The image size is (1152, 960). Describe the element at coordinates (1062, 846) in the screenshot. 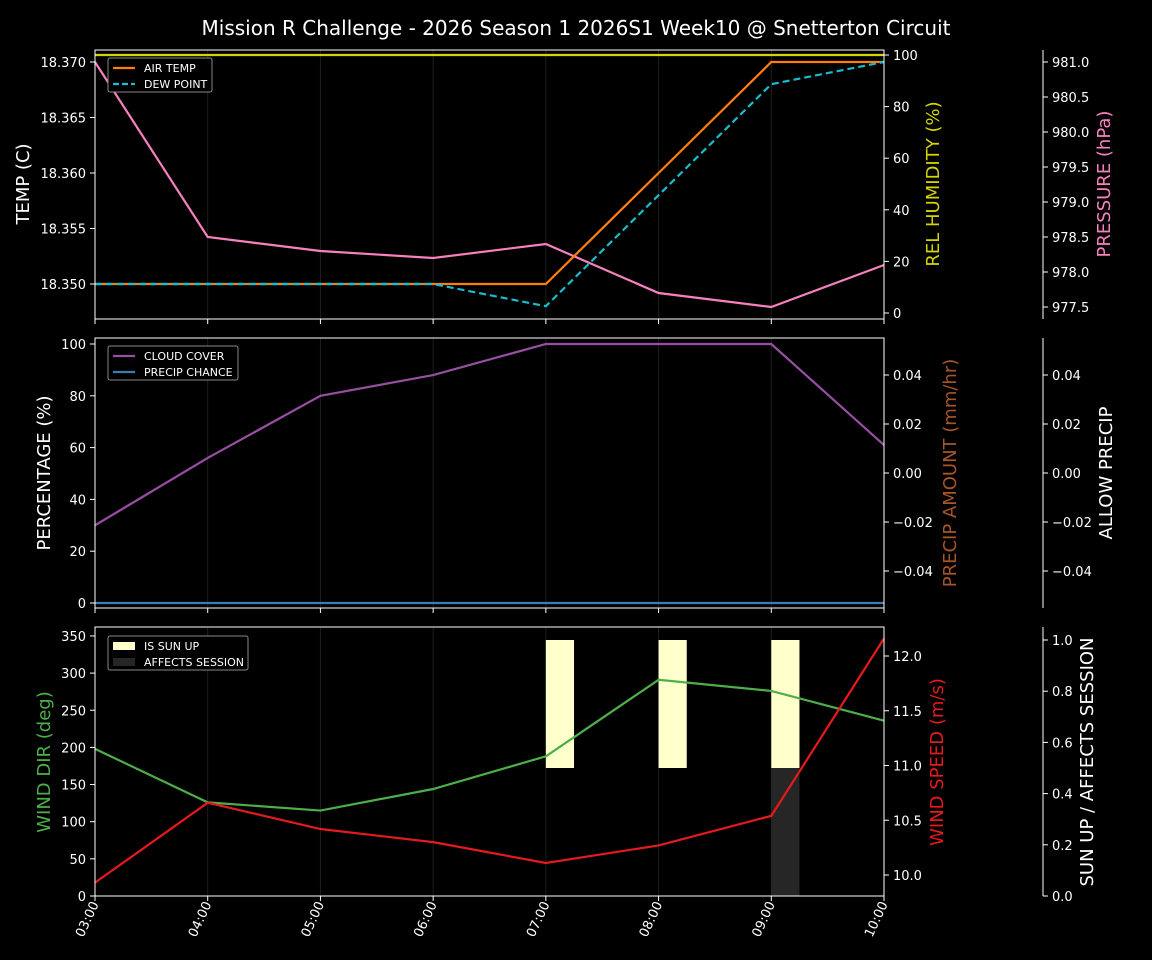

I see `y-tick-label: 0.2` at that location.